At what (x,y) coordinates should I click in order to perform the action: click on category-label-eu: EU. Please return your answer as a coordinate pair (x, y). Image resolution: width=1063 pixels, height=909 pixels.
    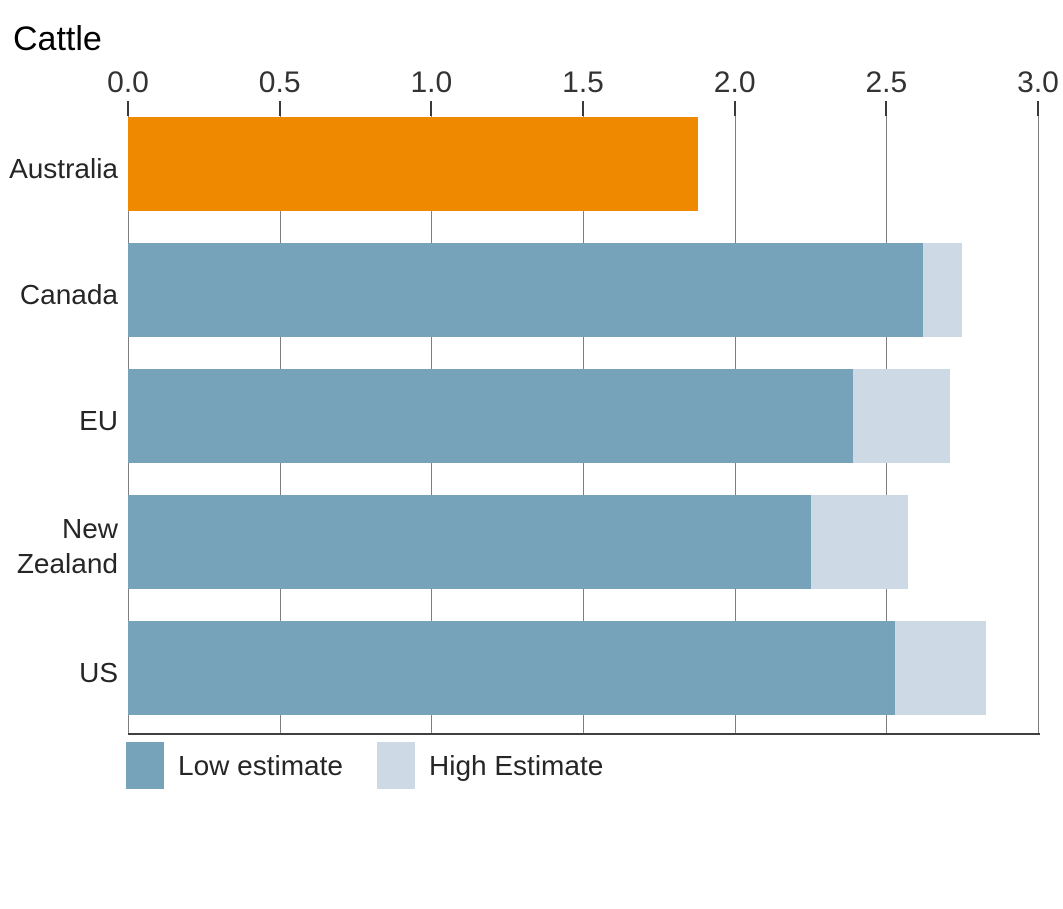
    Looking at the image, I should click on (98, 420).